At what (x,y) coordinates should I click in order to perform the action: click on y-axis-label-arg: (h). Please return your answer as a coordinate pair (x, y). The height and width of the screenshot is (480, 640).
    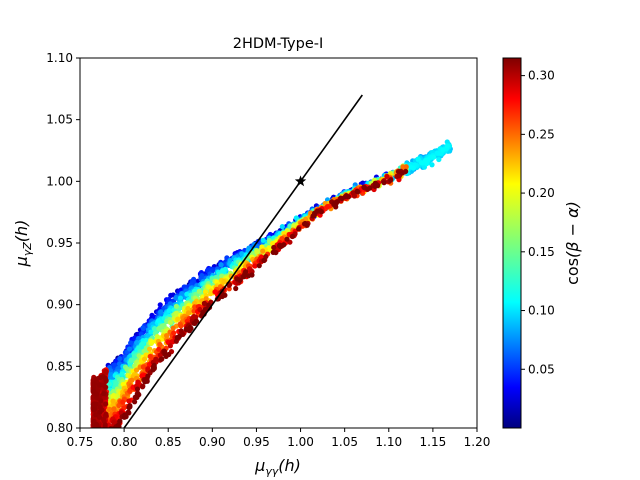
    Looking at the image, I should click on (21, 231).